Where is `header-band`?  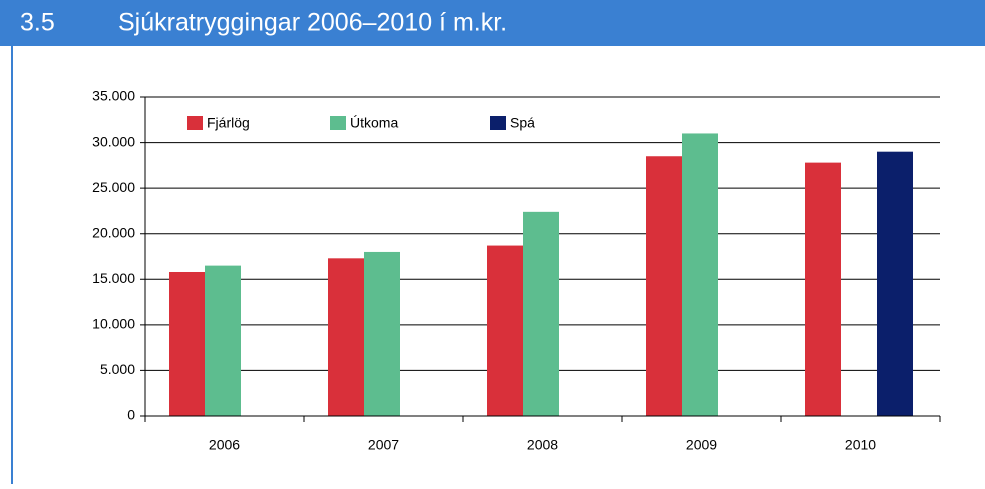
header-band is located at coordinates (492, 23).